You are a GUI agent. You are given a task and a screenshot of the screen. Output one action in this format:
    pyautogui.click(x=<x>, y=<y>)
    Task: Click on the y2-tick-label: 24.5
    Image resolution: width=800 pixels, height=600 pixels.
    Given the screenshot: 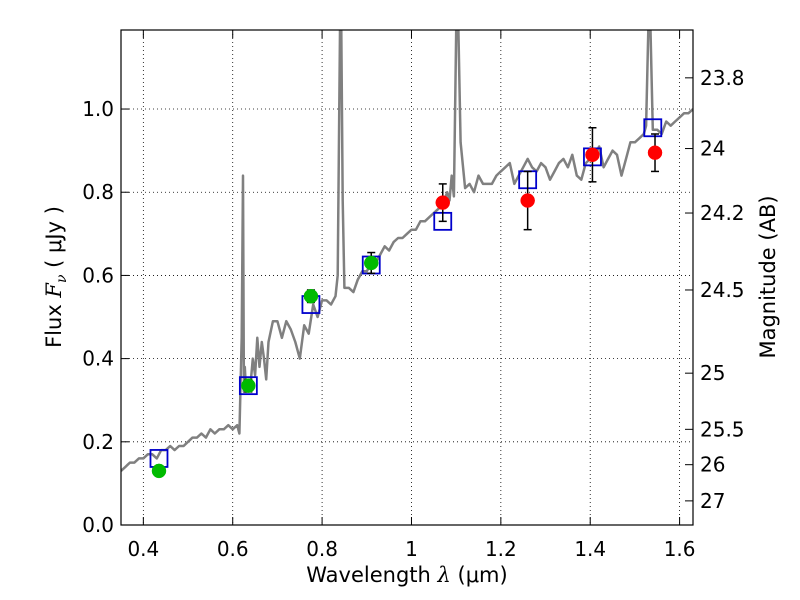 What is the action you would take?
    pyautogui.click(x=722, y=290)
    